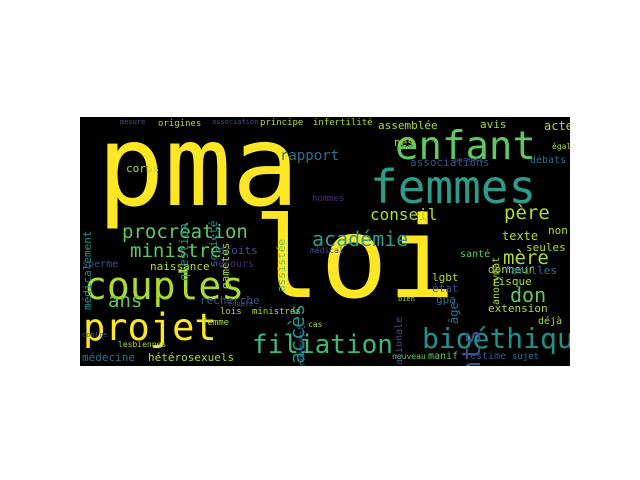  What do you see at coordinates (469, 160) in the screenshot?
I see `word-parents: parents` at bounding box center [469, 160].